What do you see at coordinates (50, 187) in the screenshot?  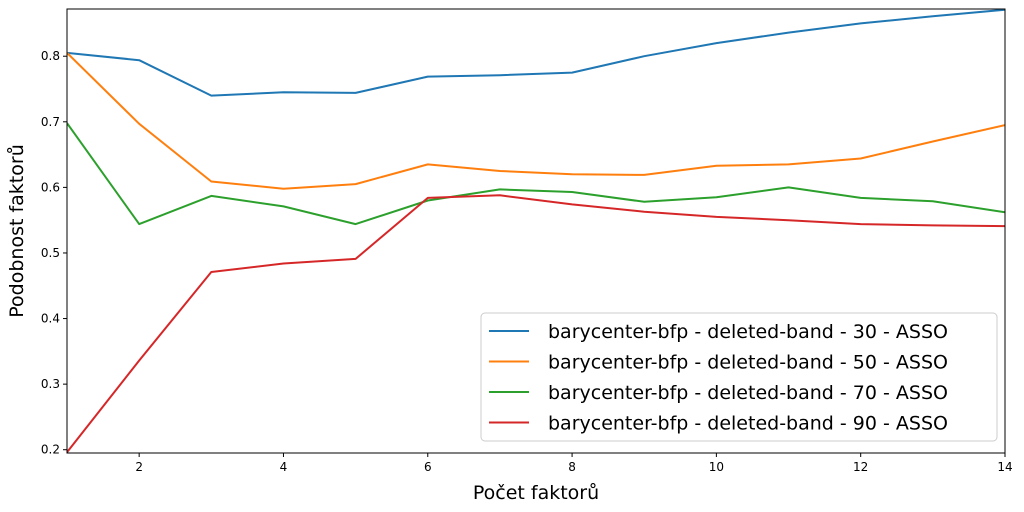 I see `y-tick-label: 0.6` at bounding box center [50, 187].